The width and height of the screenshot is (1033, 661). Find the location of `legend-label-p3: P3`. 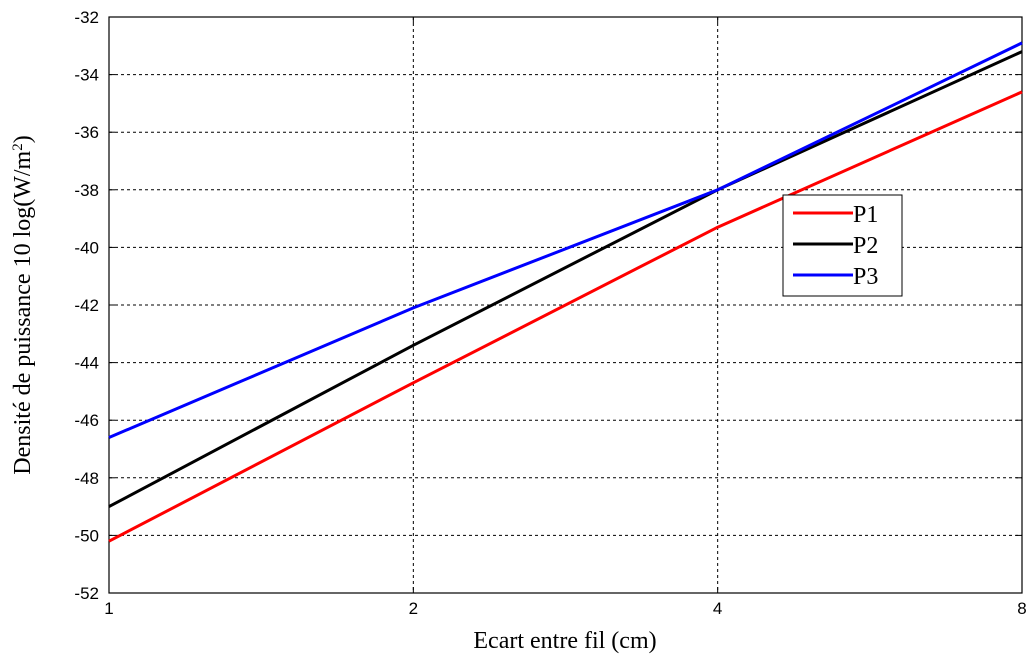

legend-label-p3: P3 is located at coordinates (865, 277).